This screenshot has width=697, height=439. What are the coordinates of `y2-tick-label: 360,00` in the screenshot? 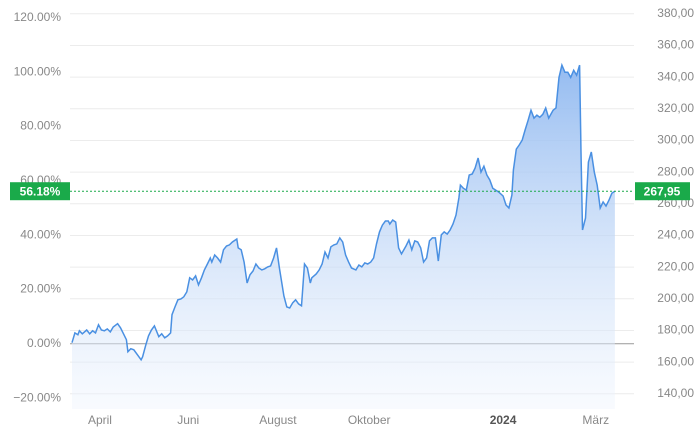 It's located at (675, 45).